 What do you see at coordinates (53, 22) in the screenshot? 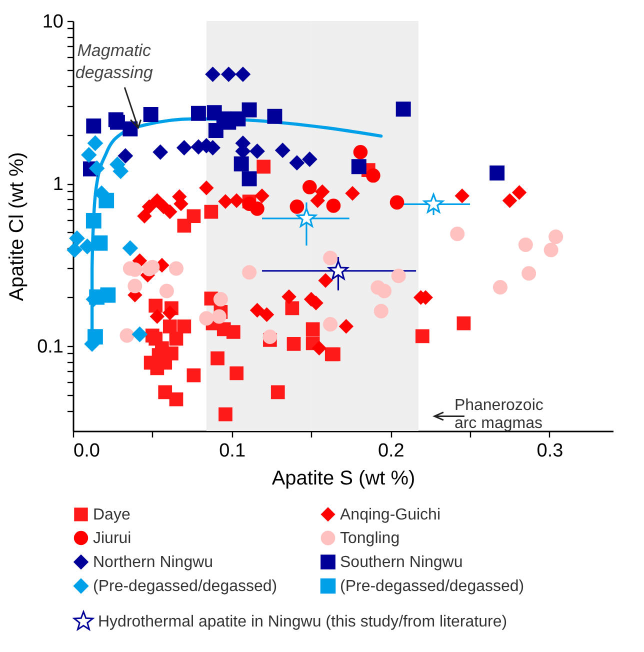
I see `y-tick-label: 10` at bounding box center [53, 22].